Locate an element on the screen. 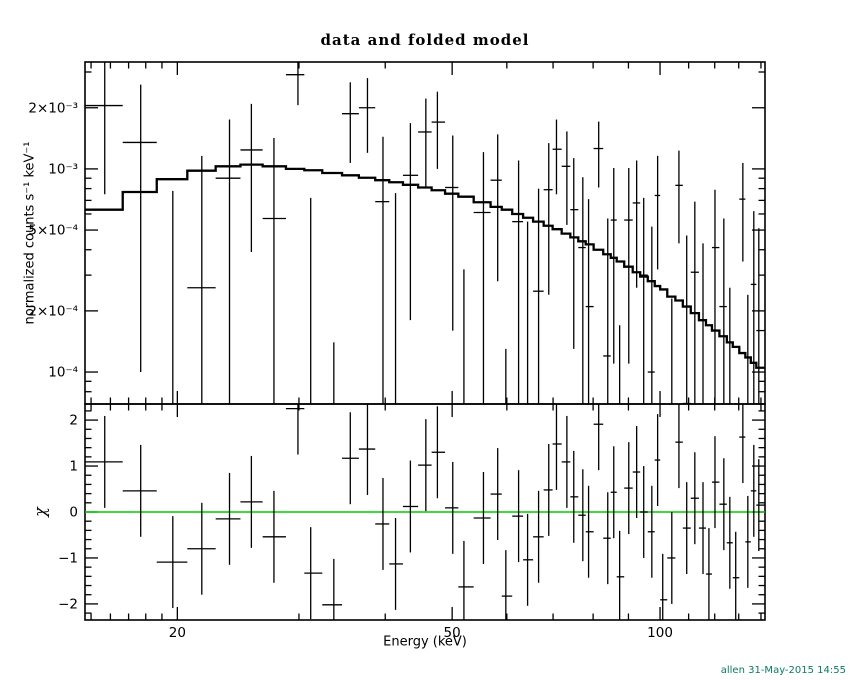 Image resolution: width=850 pixels, height=680 pixels. svg-text: 5×10⁻⁴ is located at coordinates (53, 231).